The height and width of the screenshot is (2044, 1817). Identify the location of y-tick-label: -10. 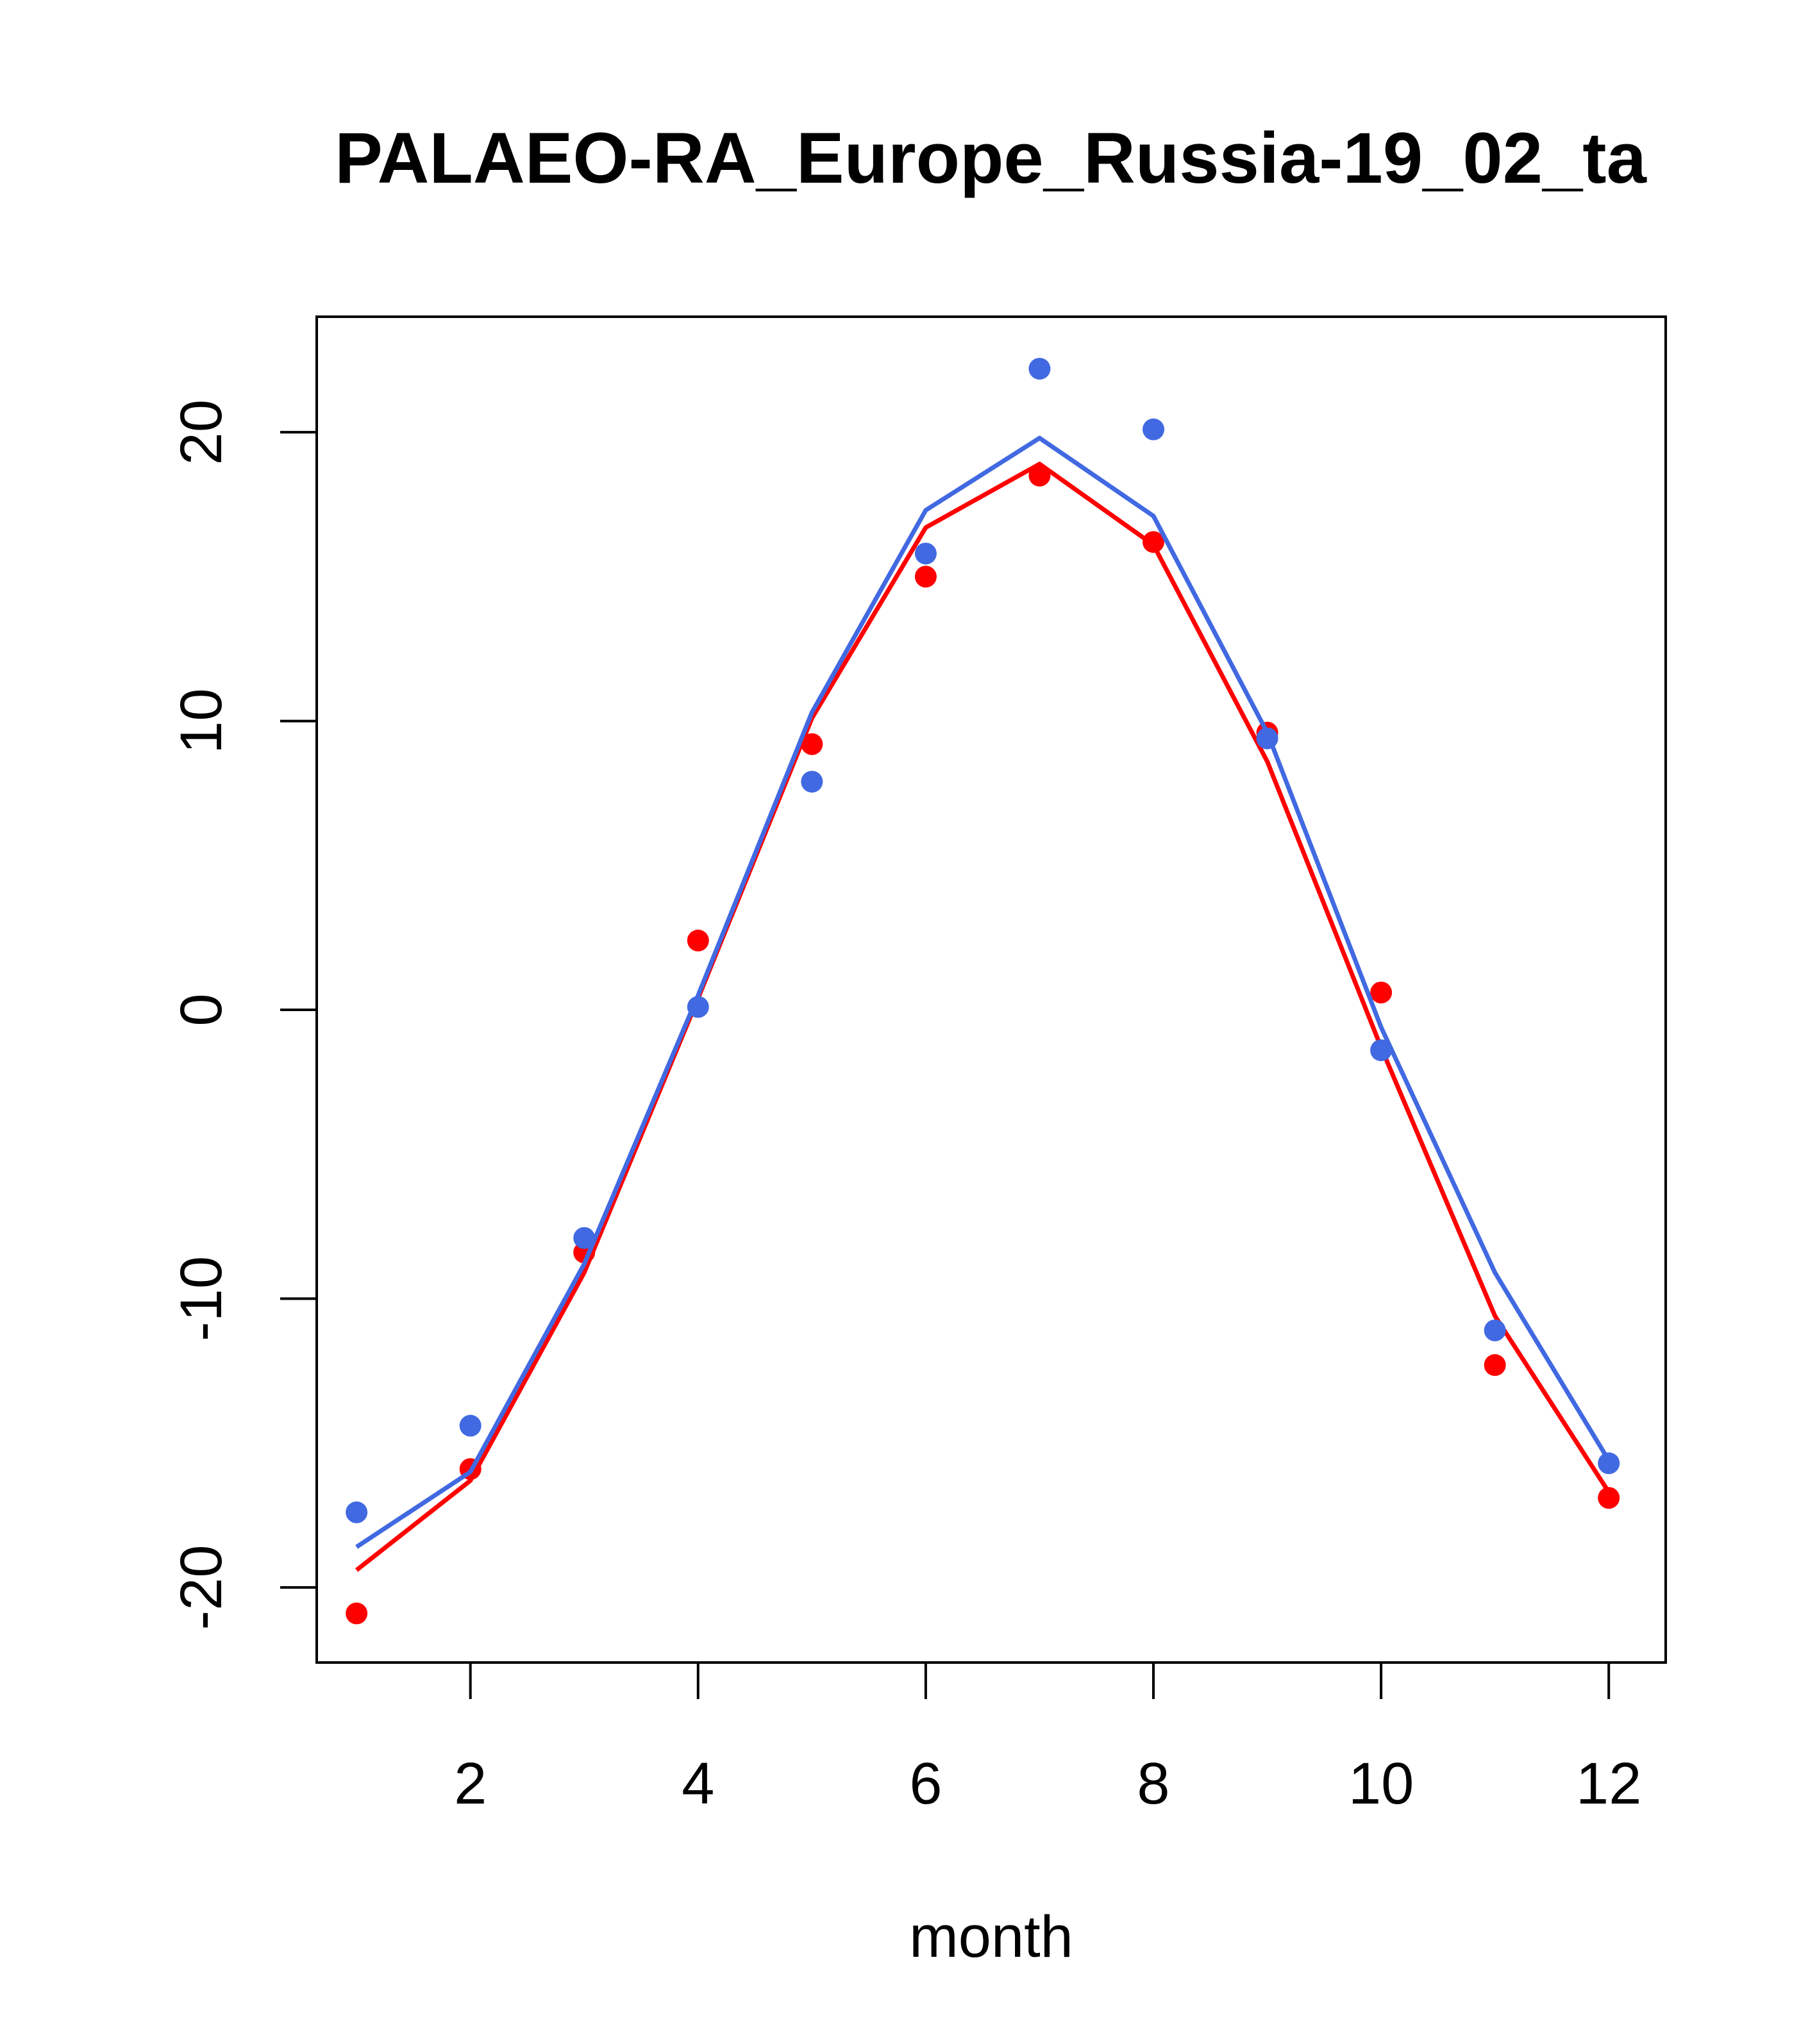
(201, 1298).